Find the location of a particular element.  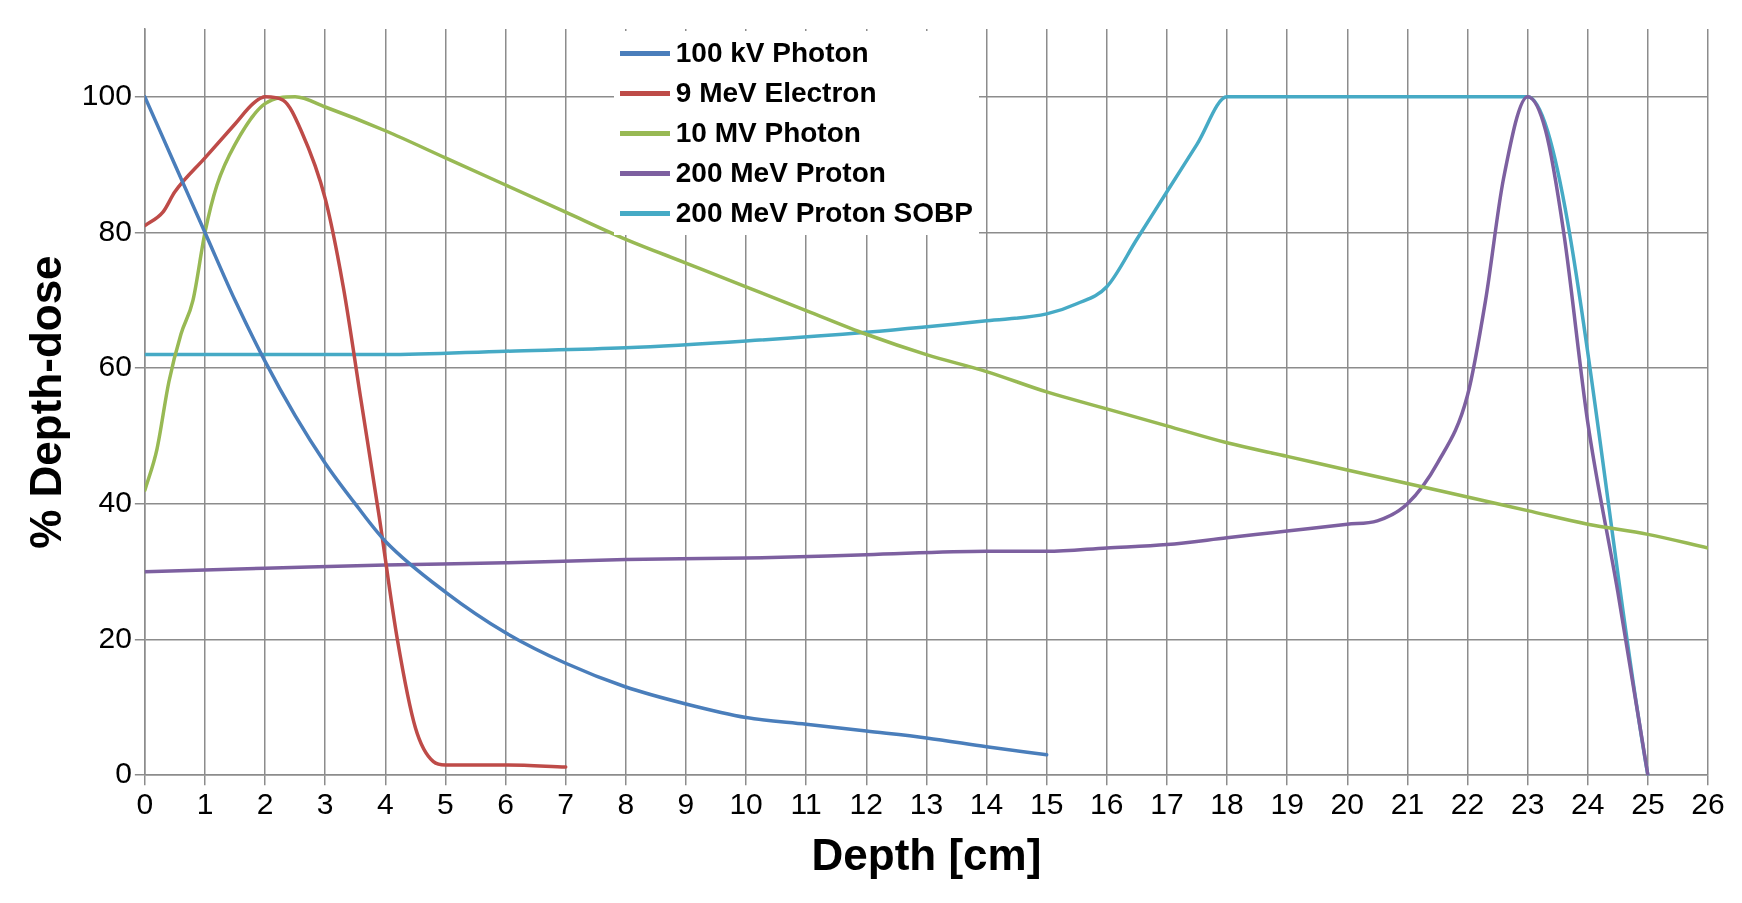

x-tick-label: 3 is located at coordinates (325, 804).